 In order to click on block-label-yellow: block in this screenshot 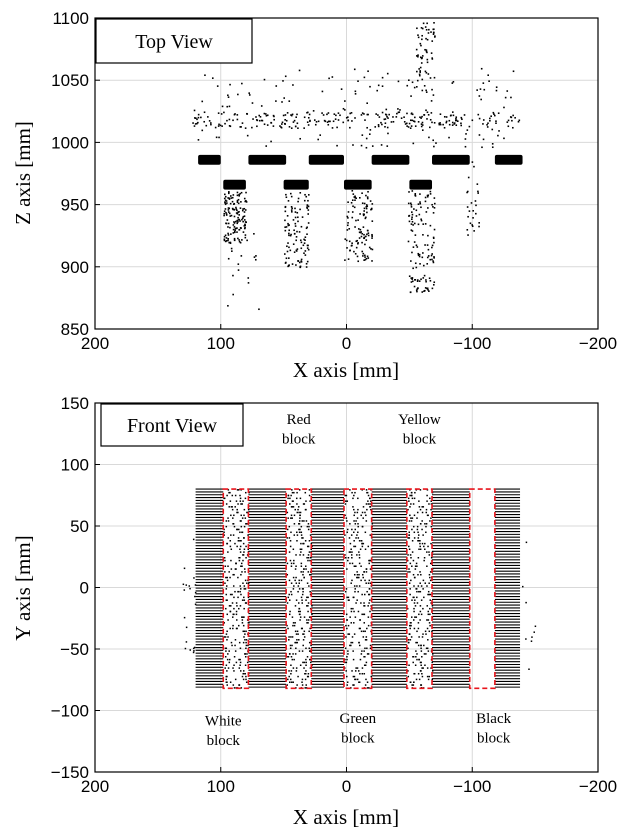, I will do `click(420, 440)`.